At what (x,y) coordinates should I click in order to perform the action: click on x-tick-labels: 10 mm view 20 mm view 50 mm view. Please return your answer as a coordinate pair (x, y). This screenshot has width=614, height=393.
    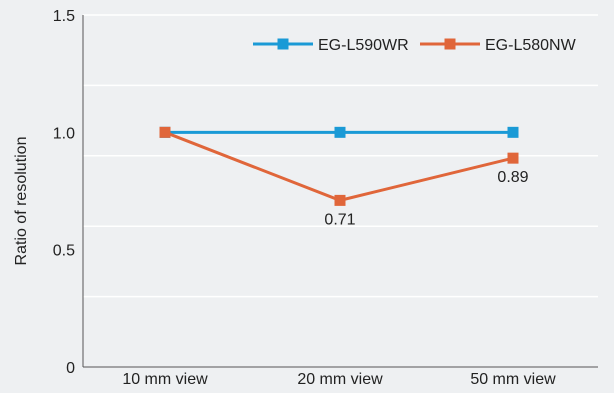
    Looking at the image, I should click on (339, 379).